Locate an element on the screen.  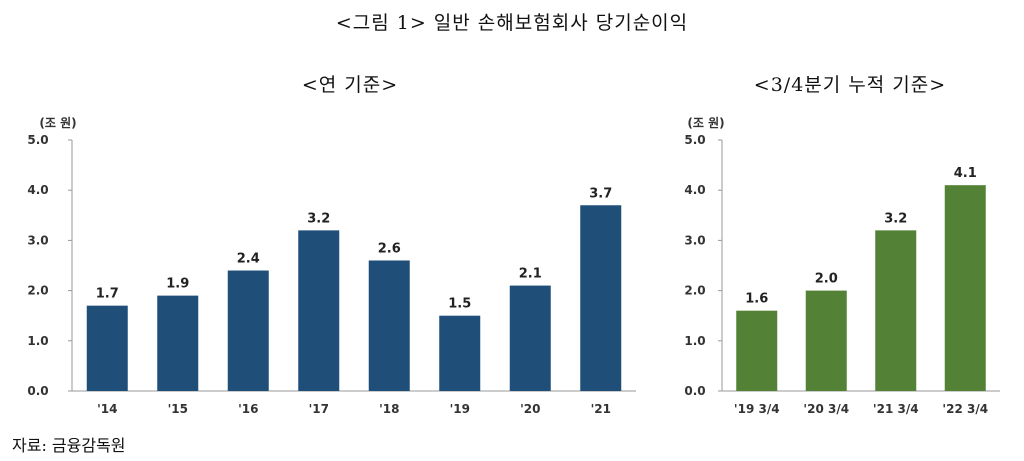
chart-2-x-tick-label: '20 3/4 is located at coordinates (826, 409).